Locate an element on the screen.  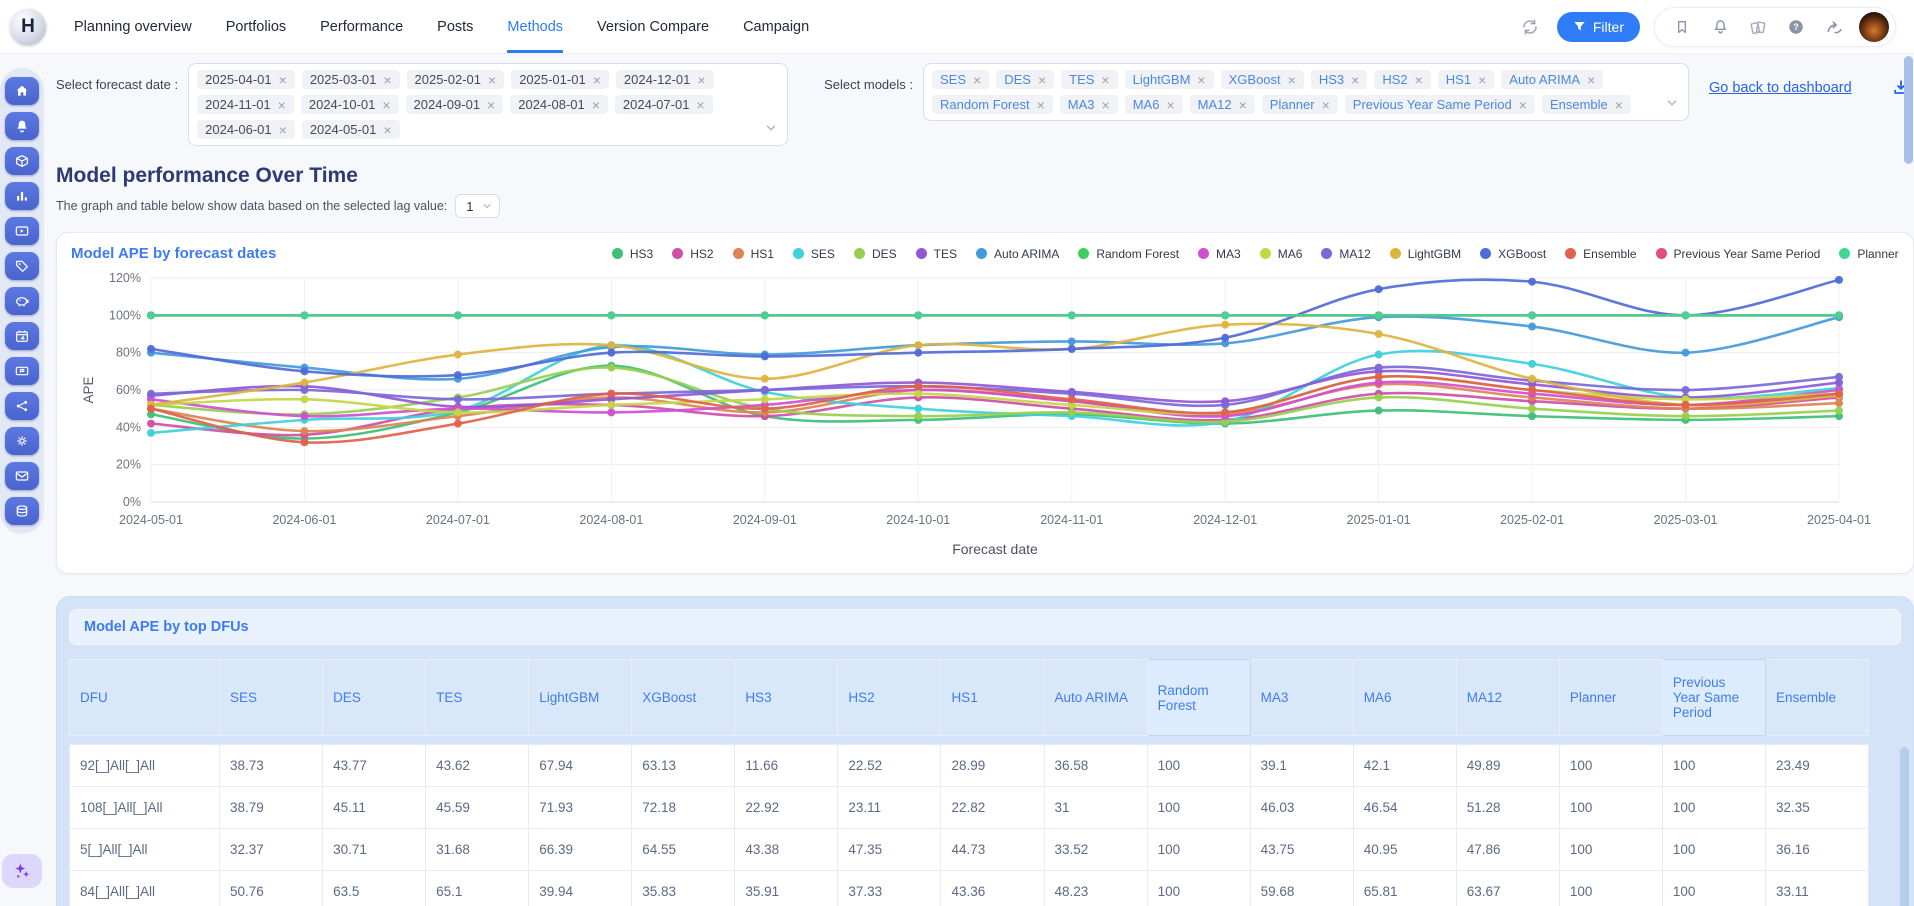
column-header-des: DES is located at coordinates (374, 697).